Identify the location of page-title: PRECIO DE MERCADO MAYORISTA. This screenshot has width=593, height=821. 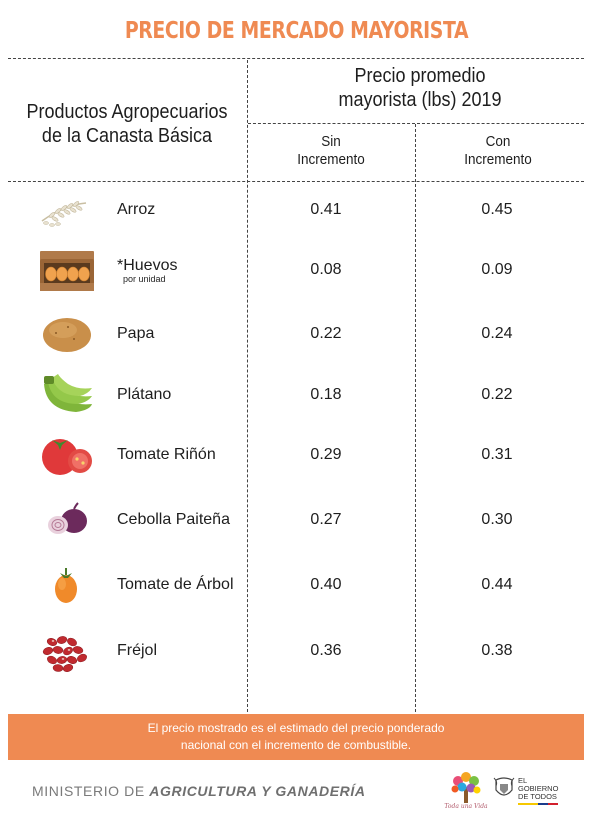
(296, 31).